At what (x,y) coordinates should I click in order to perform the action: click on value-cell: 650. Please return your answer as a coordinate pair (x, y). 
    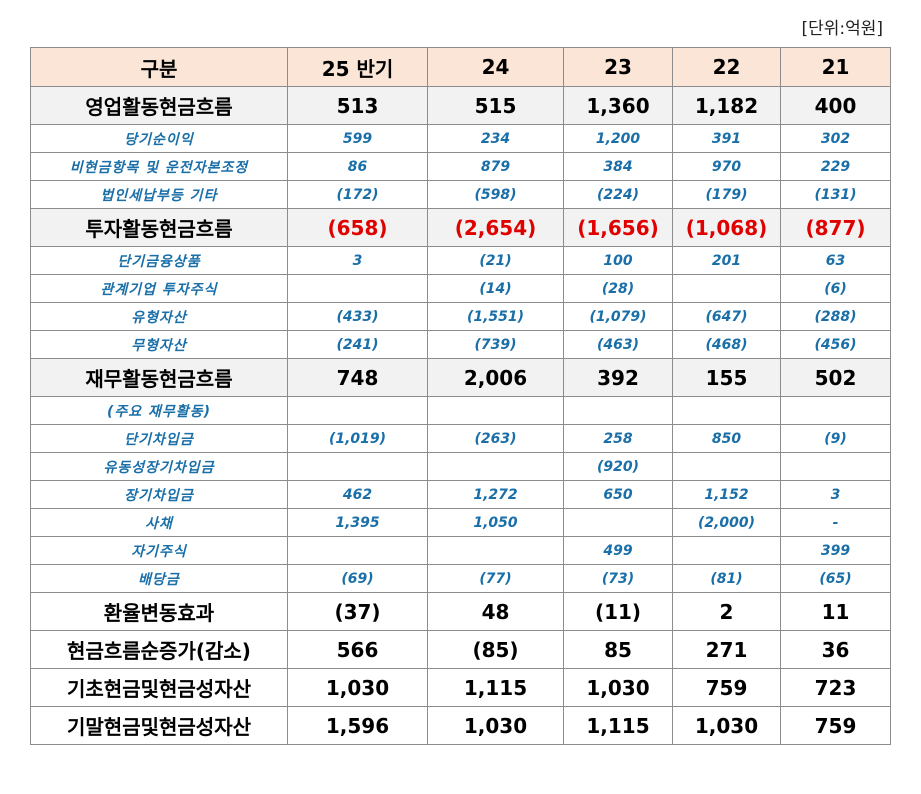
    Looking at the image, I should click on (618, 494).